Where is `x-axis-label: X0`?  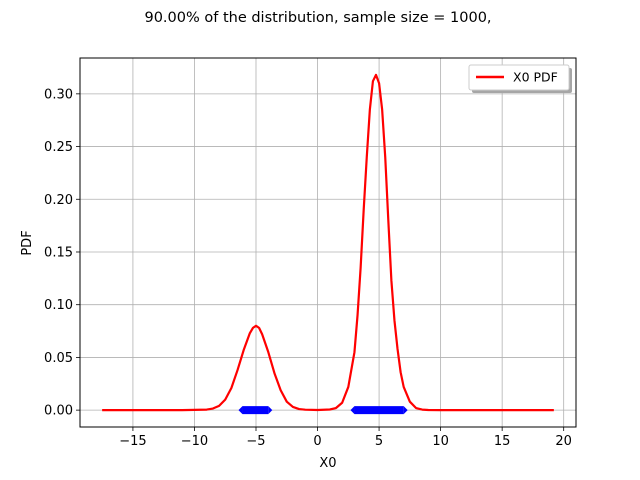 x-axis-label: X0 is located at coordinates (327, 463).